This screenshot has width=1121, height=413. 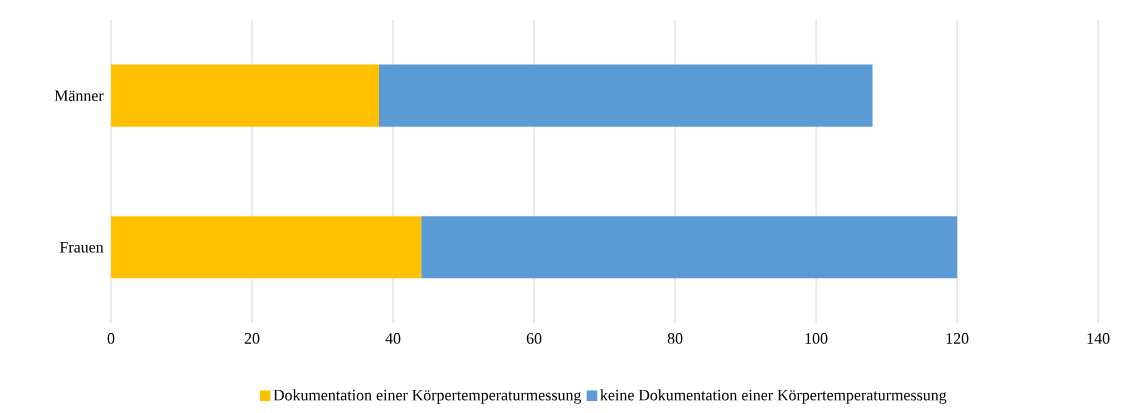 I want to click on legend-label: keine Dokumentation einer Körpertemperaturmessung, so click(x=773, y=396).